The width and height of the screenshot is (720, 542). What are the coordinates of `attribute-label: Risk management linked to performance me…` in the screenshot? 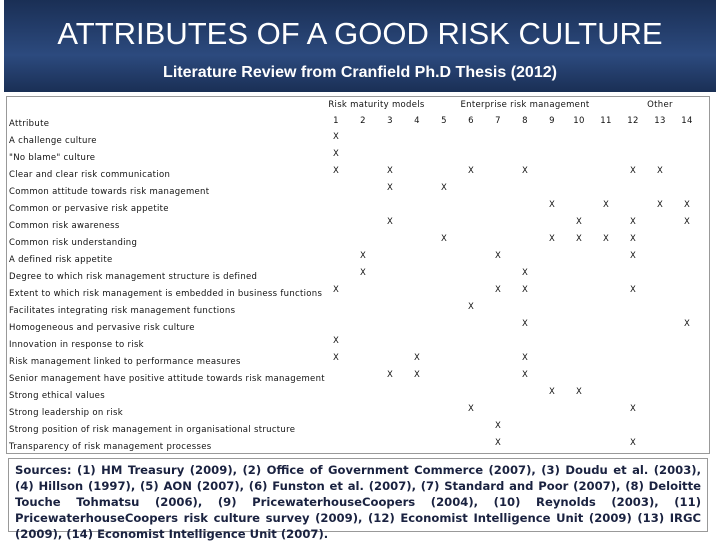 It's located at (125, 362).